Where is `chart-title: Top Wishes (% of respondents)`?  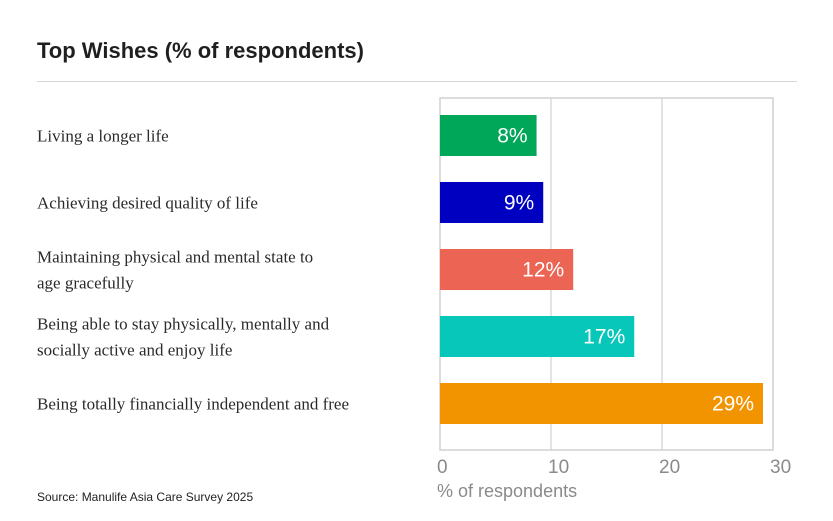 chart-title: Top Wishes (% of respondents) is located at coordinates (200, 50).